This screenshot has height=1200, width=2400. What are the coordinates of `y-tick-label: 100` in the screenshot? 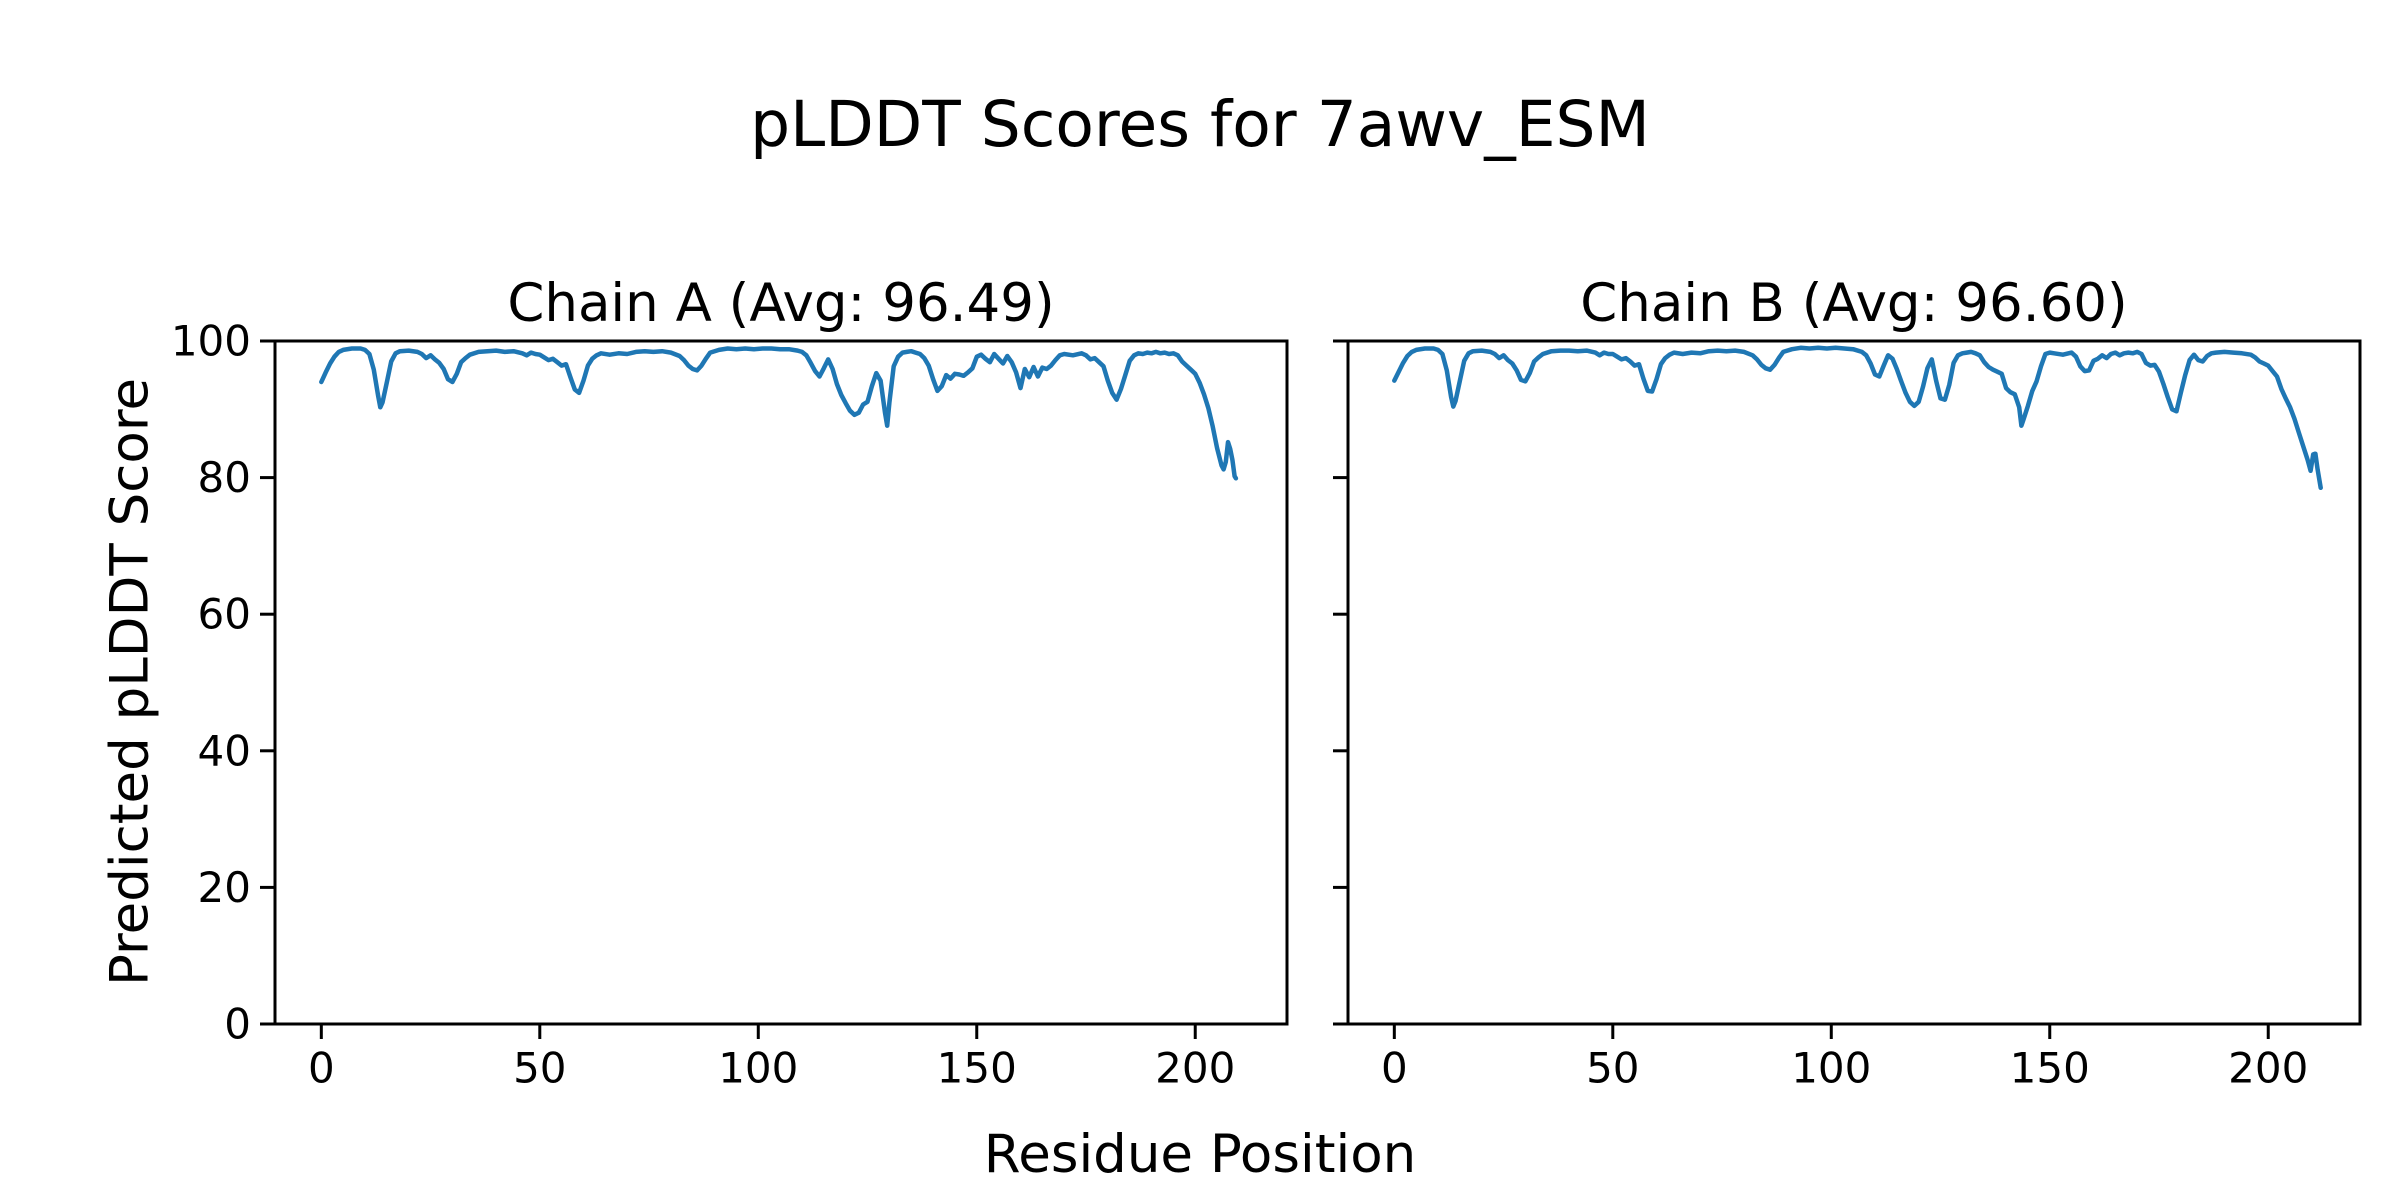 It's located at (211, 341).